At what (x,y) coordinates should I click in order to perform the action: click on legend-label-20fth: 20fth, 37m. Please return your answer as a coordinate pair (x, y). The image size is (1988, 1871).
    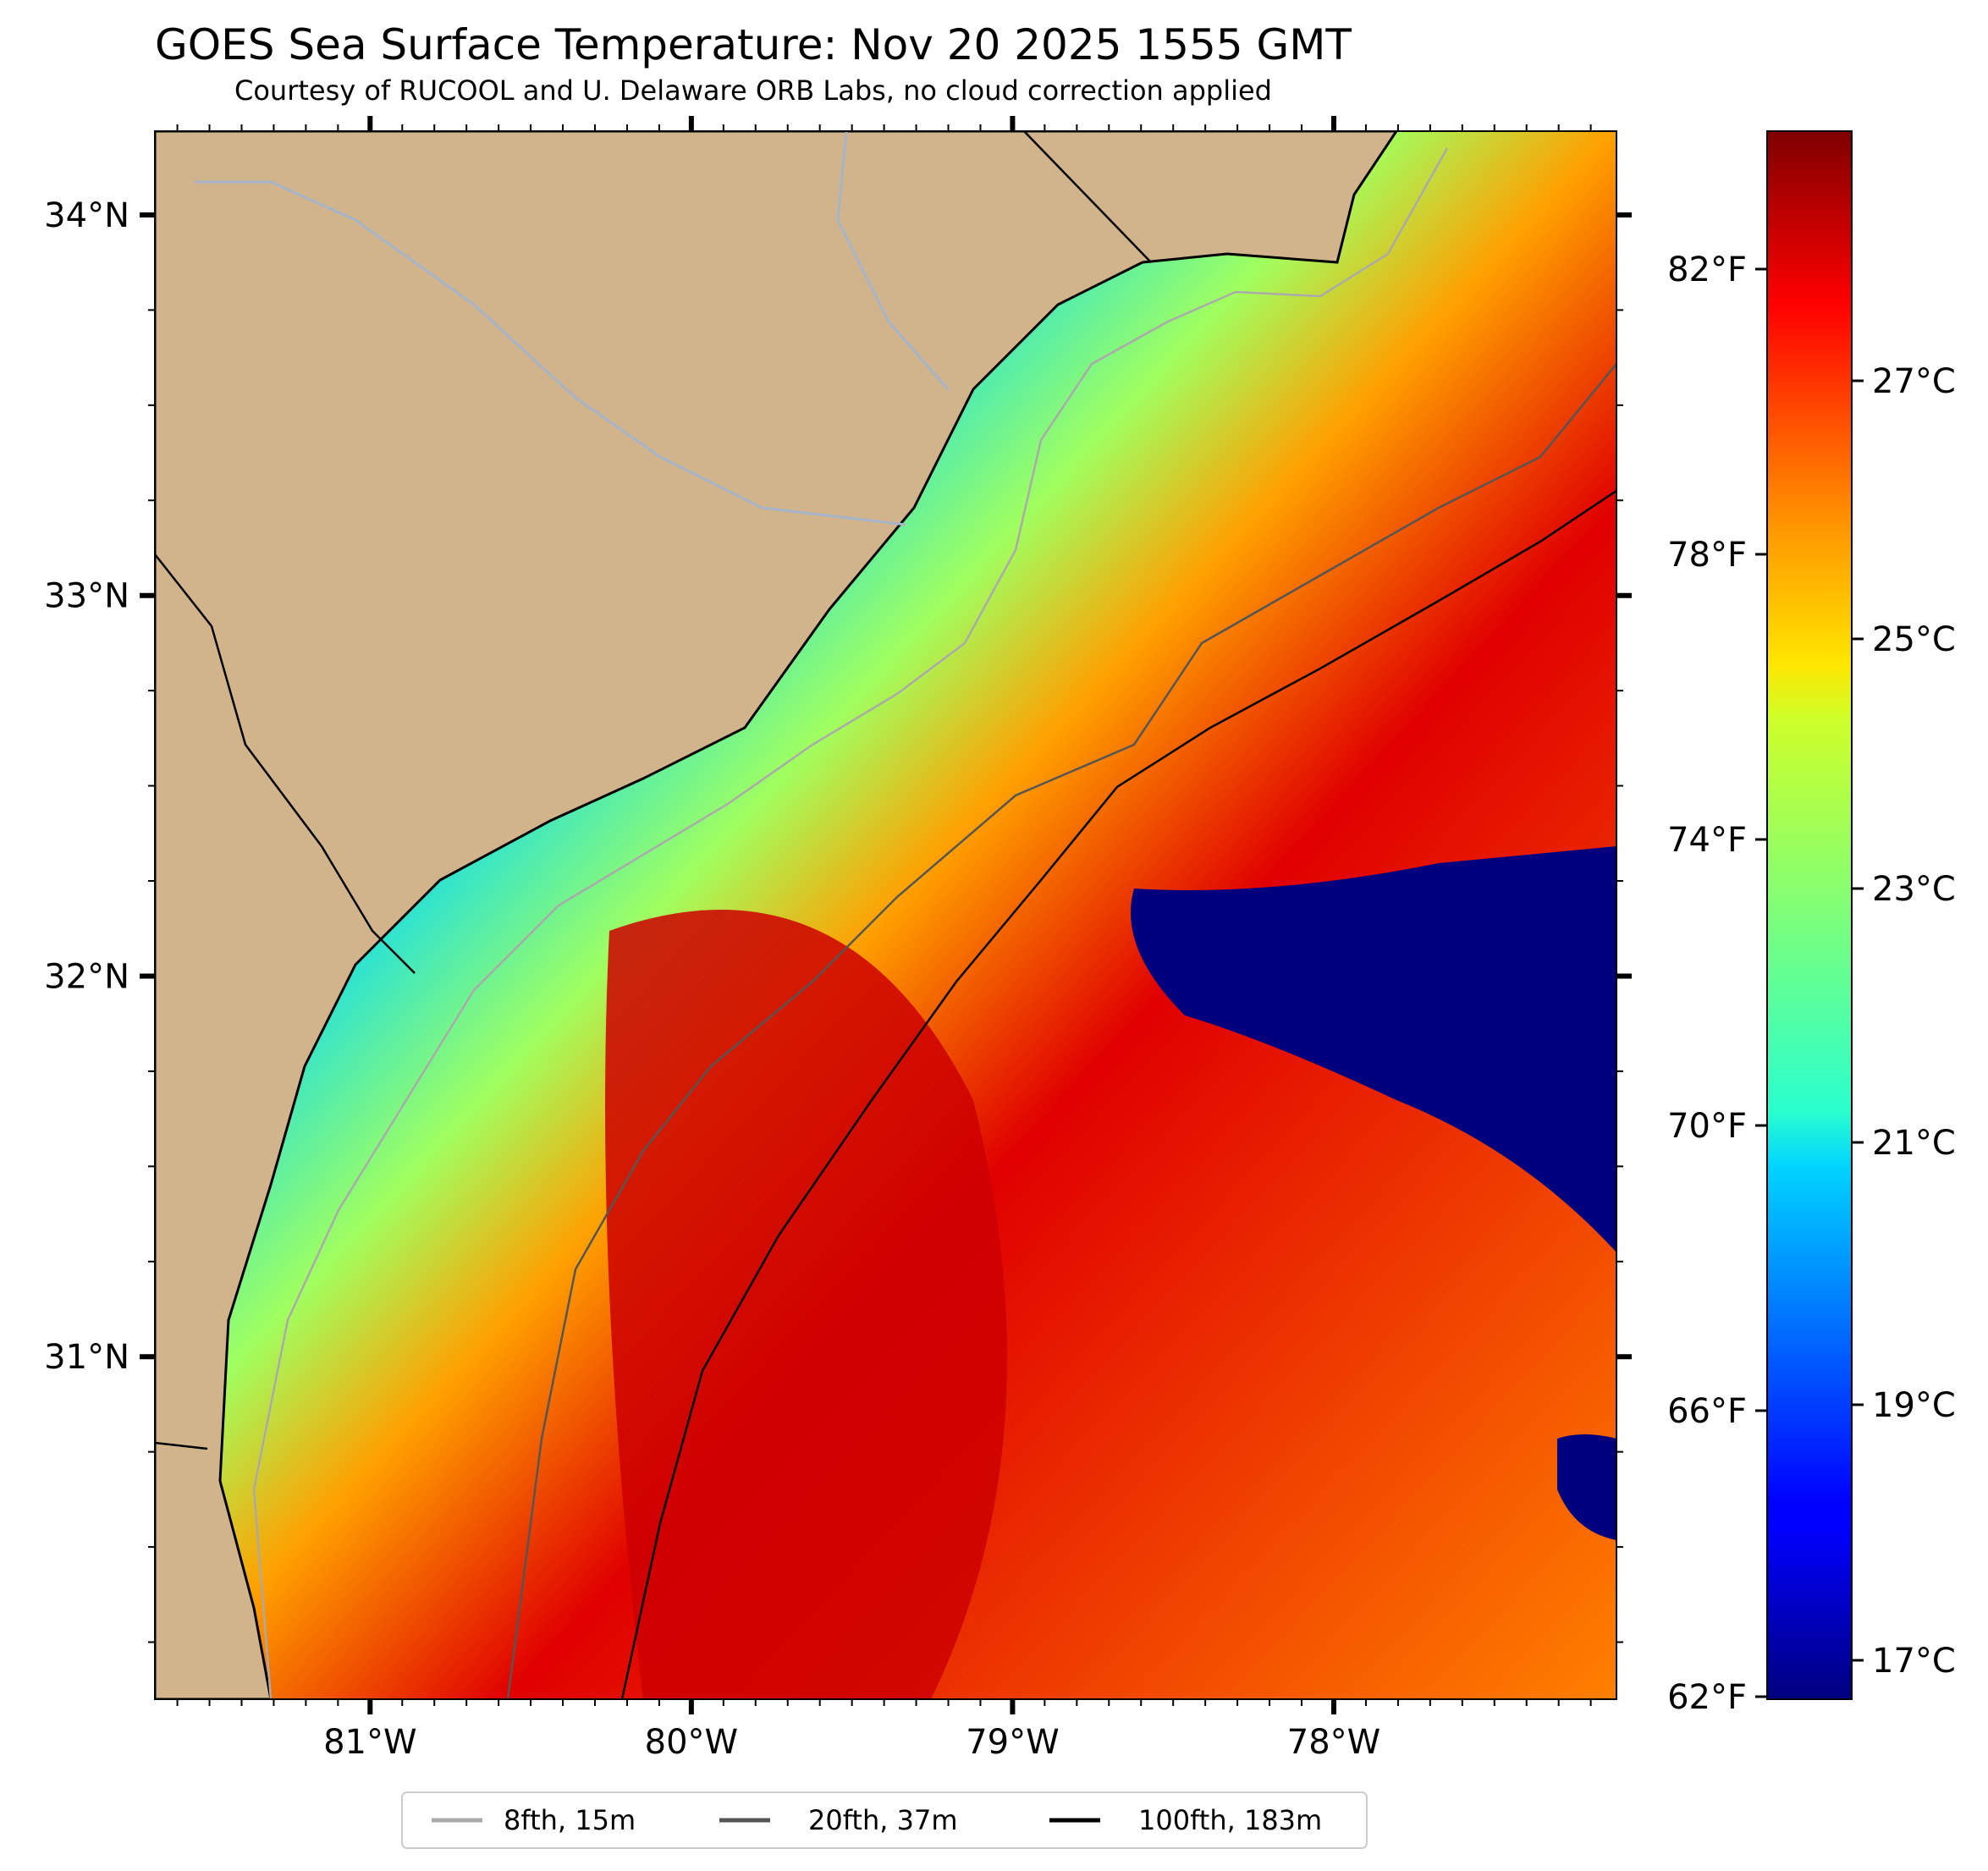
    Looking at the image, I should click on (882, 1820).